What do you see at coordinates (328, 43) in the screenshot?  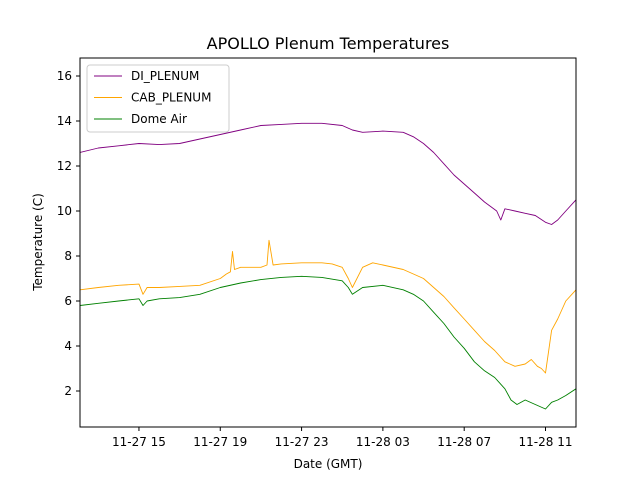 I see `chart-title: APOLLO Plenum Temperatures` at bounding box center [328, 43].